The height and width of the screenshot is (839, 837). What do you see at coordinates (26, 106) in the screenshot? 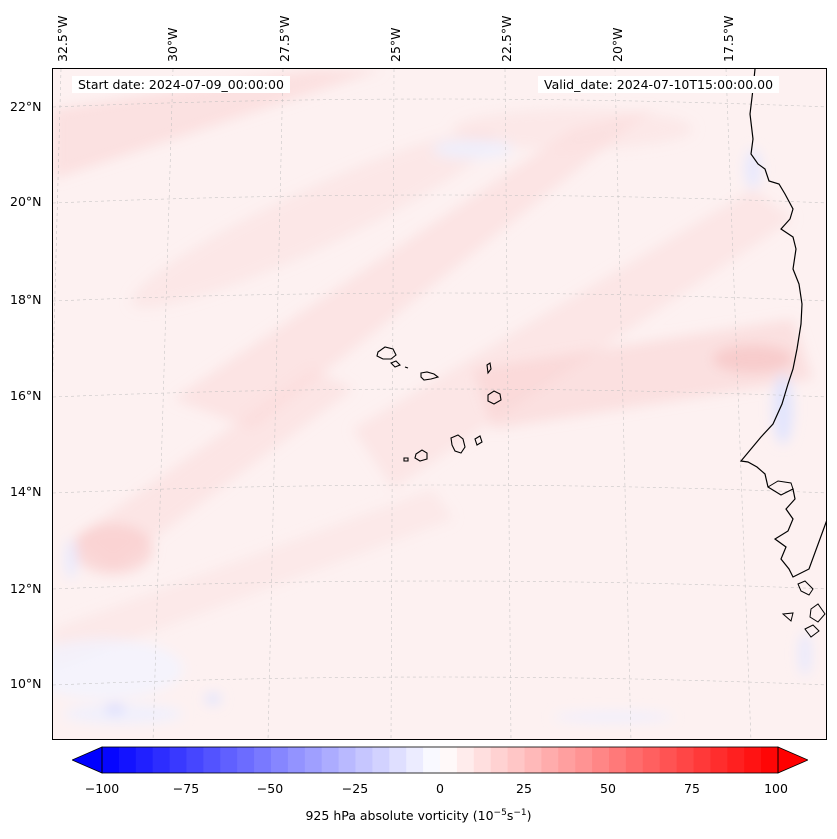
I see `lat-label-22n: 22°N` at bounding box center [26, 106].